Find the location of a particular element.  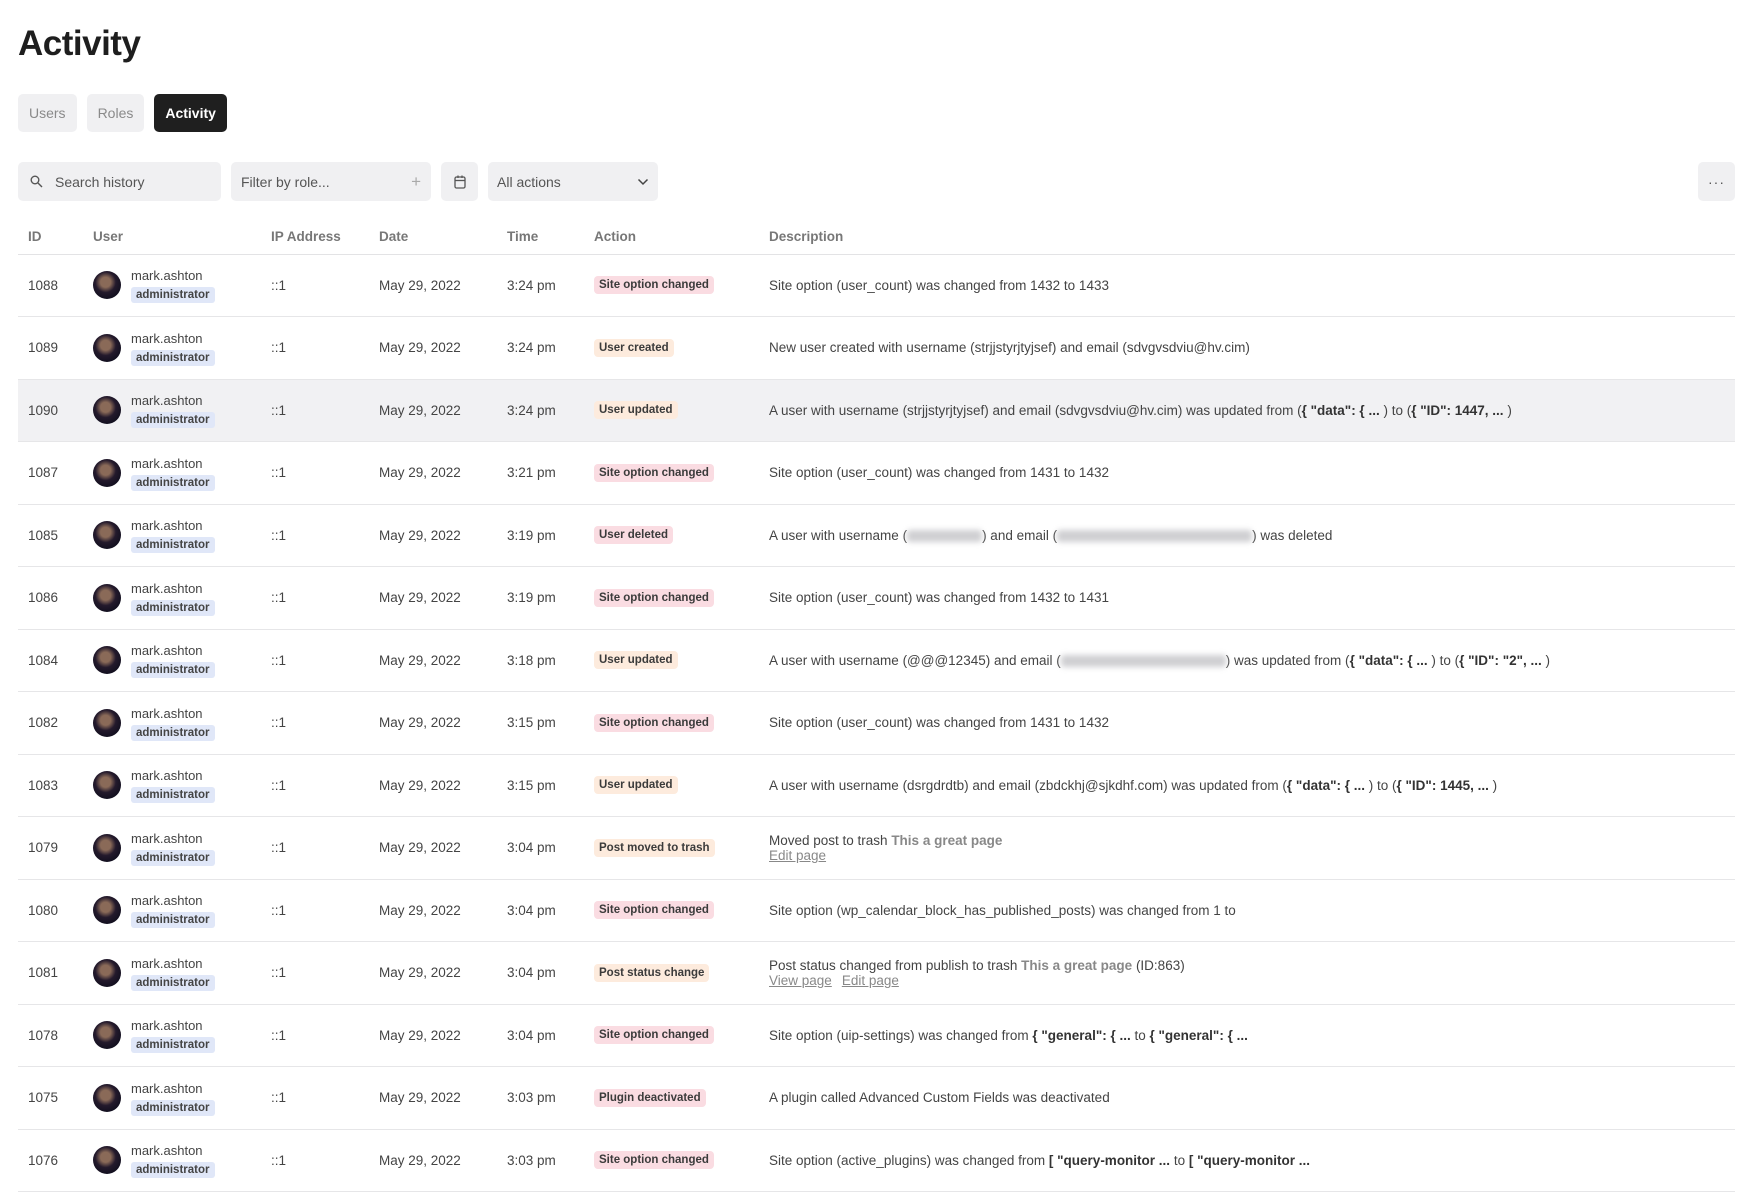

description-segment: to is located at coordinates (1179, 1160).